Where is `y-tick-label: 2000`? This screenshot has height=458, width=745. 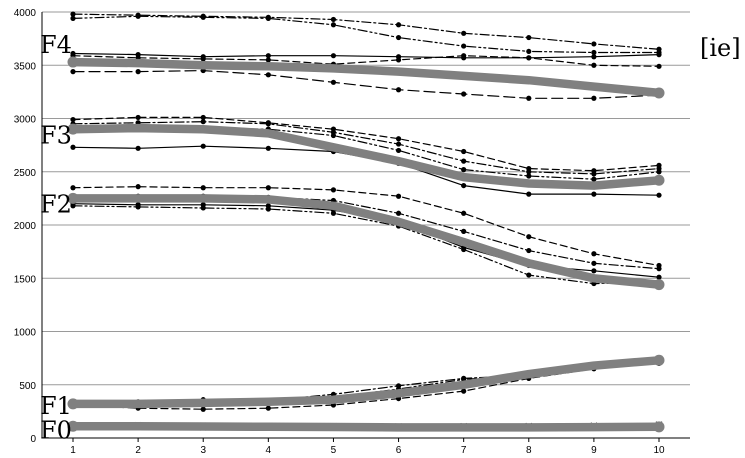 y-tick-label: 2000 is located at coordinates (25, 226).